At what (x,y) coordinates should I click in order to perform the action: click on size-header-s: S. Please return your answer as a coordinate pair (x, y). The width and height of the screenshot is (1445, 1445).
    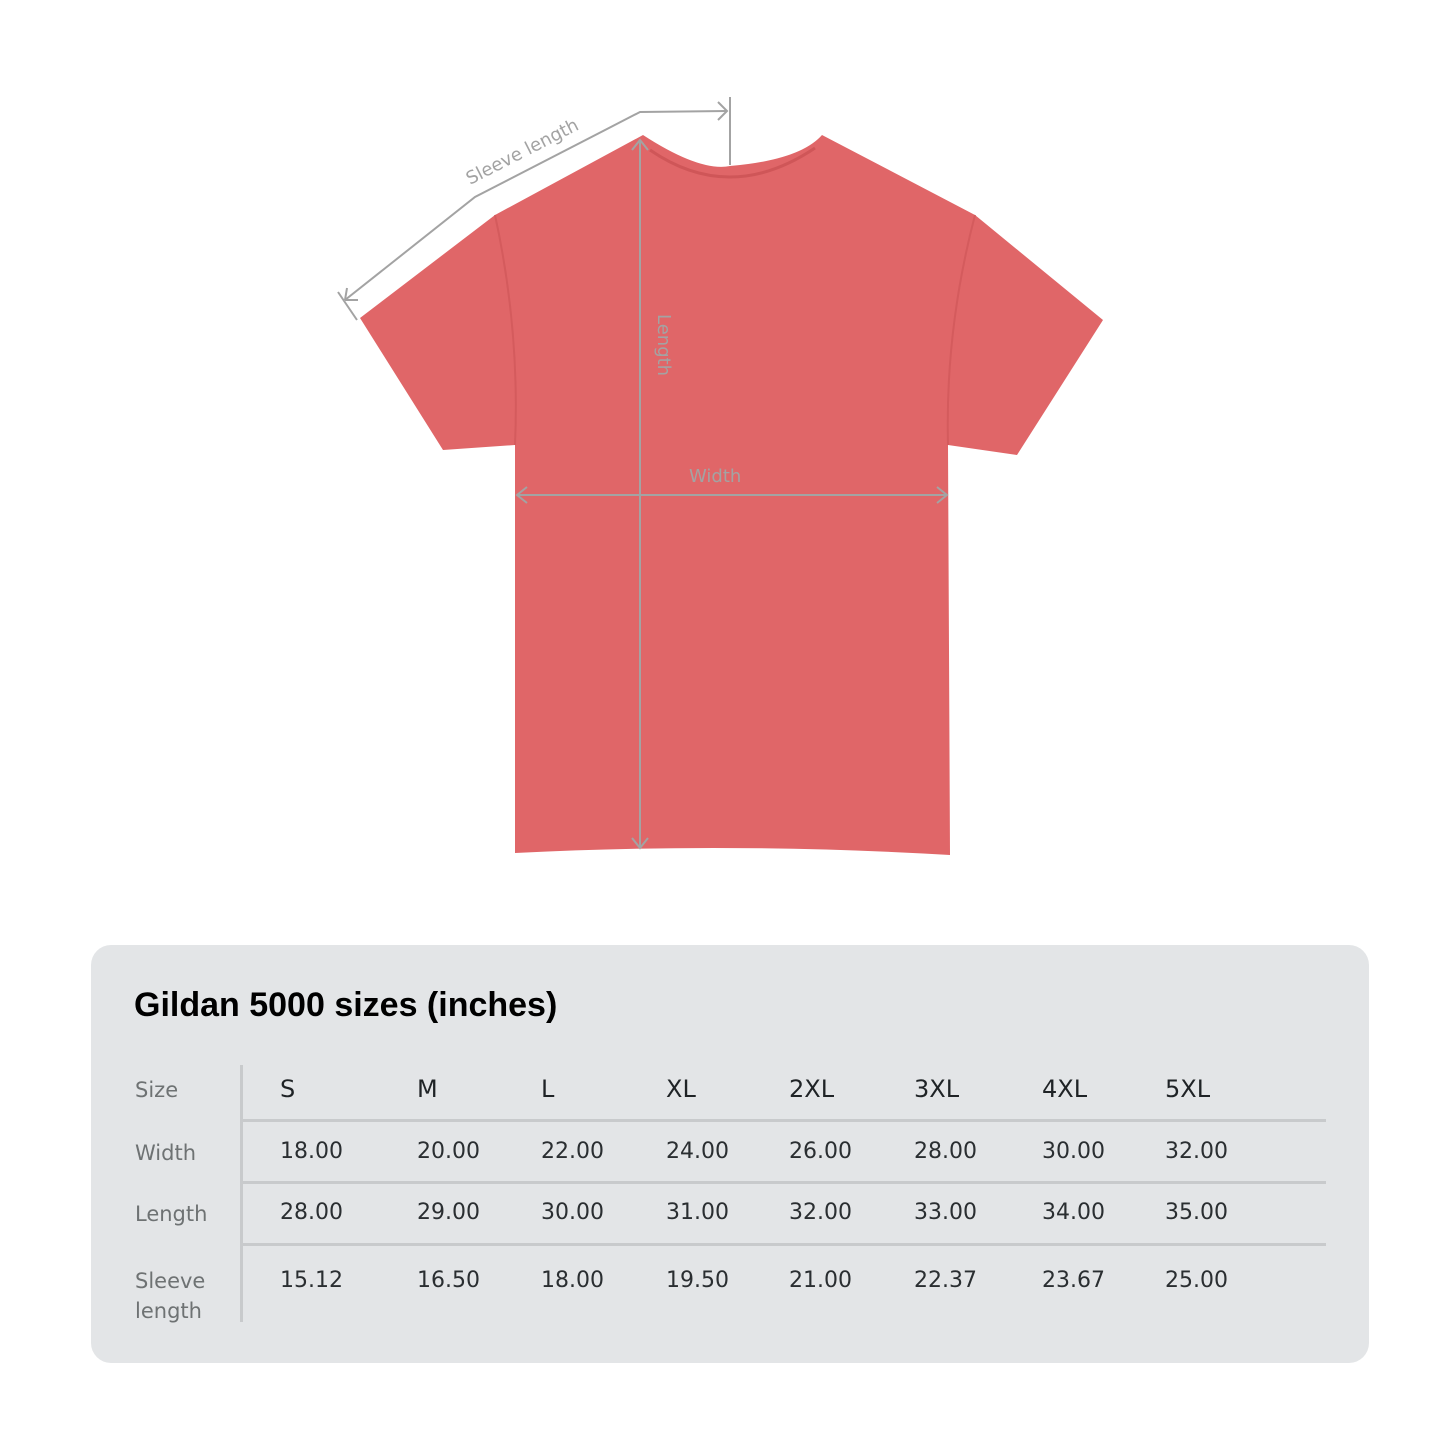
    Looking at the image, I should click on (288, 1089).